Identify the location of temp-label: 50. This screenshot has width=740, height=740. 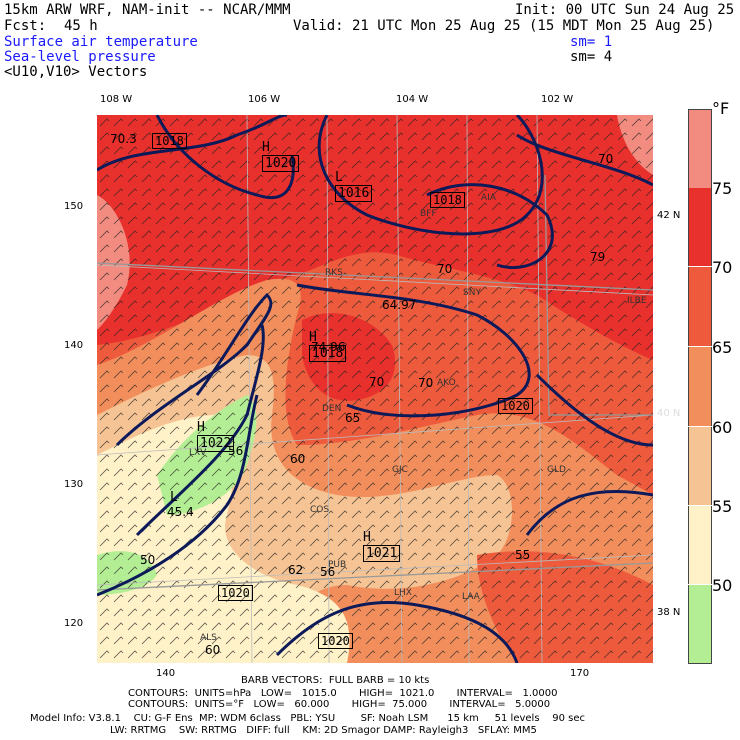
(148, 560).